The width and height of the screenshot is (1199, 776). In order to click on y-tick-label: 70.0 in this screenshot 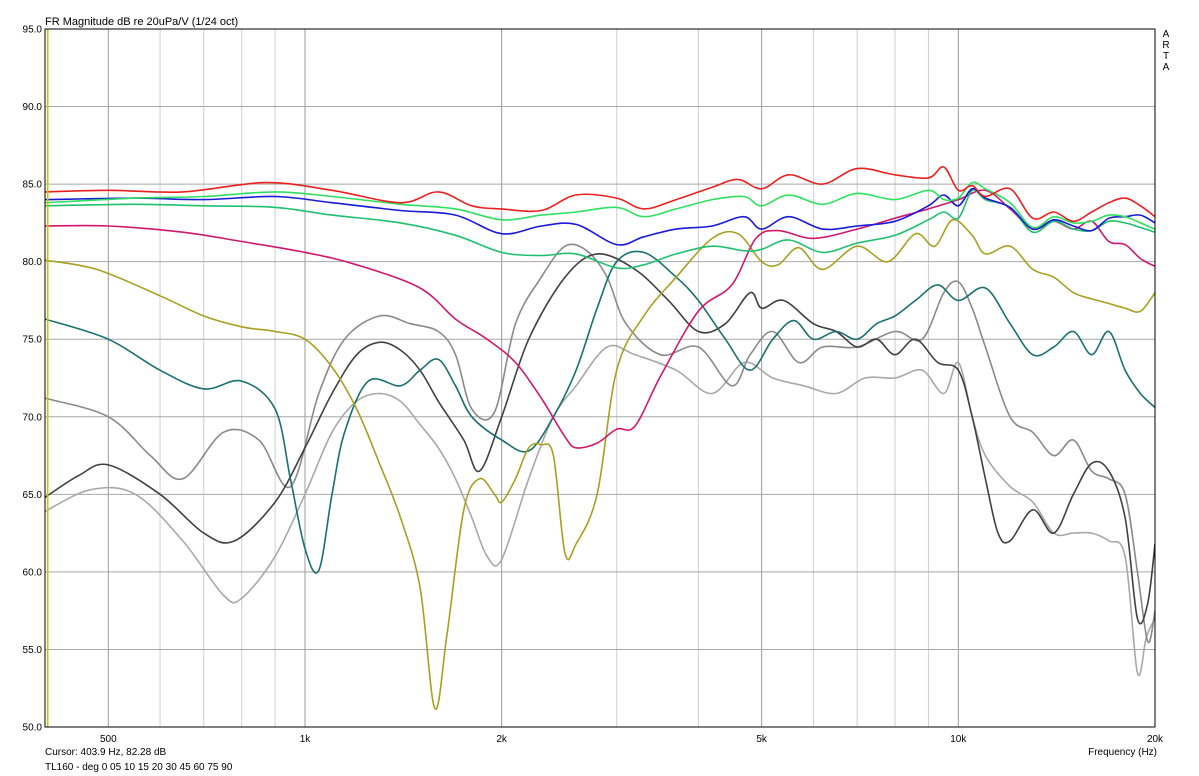, I will do `click(33, 417)`.